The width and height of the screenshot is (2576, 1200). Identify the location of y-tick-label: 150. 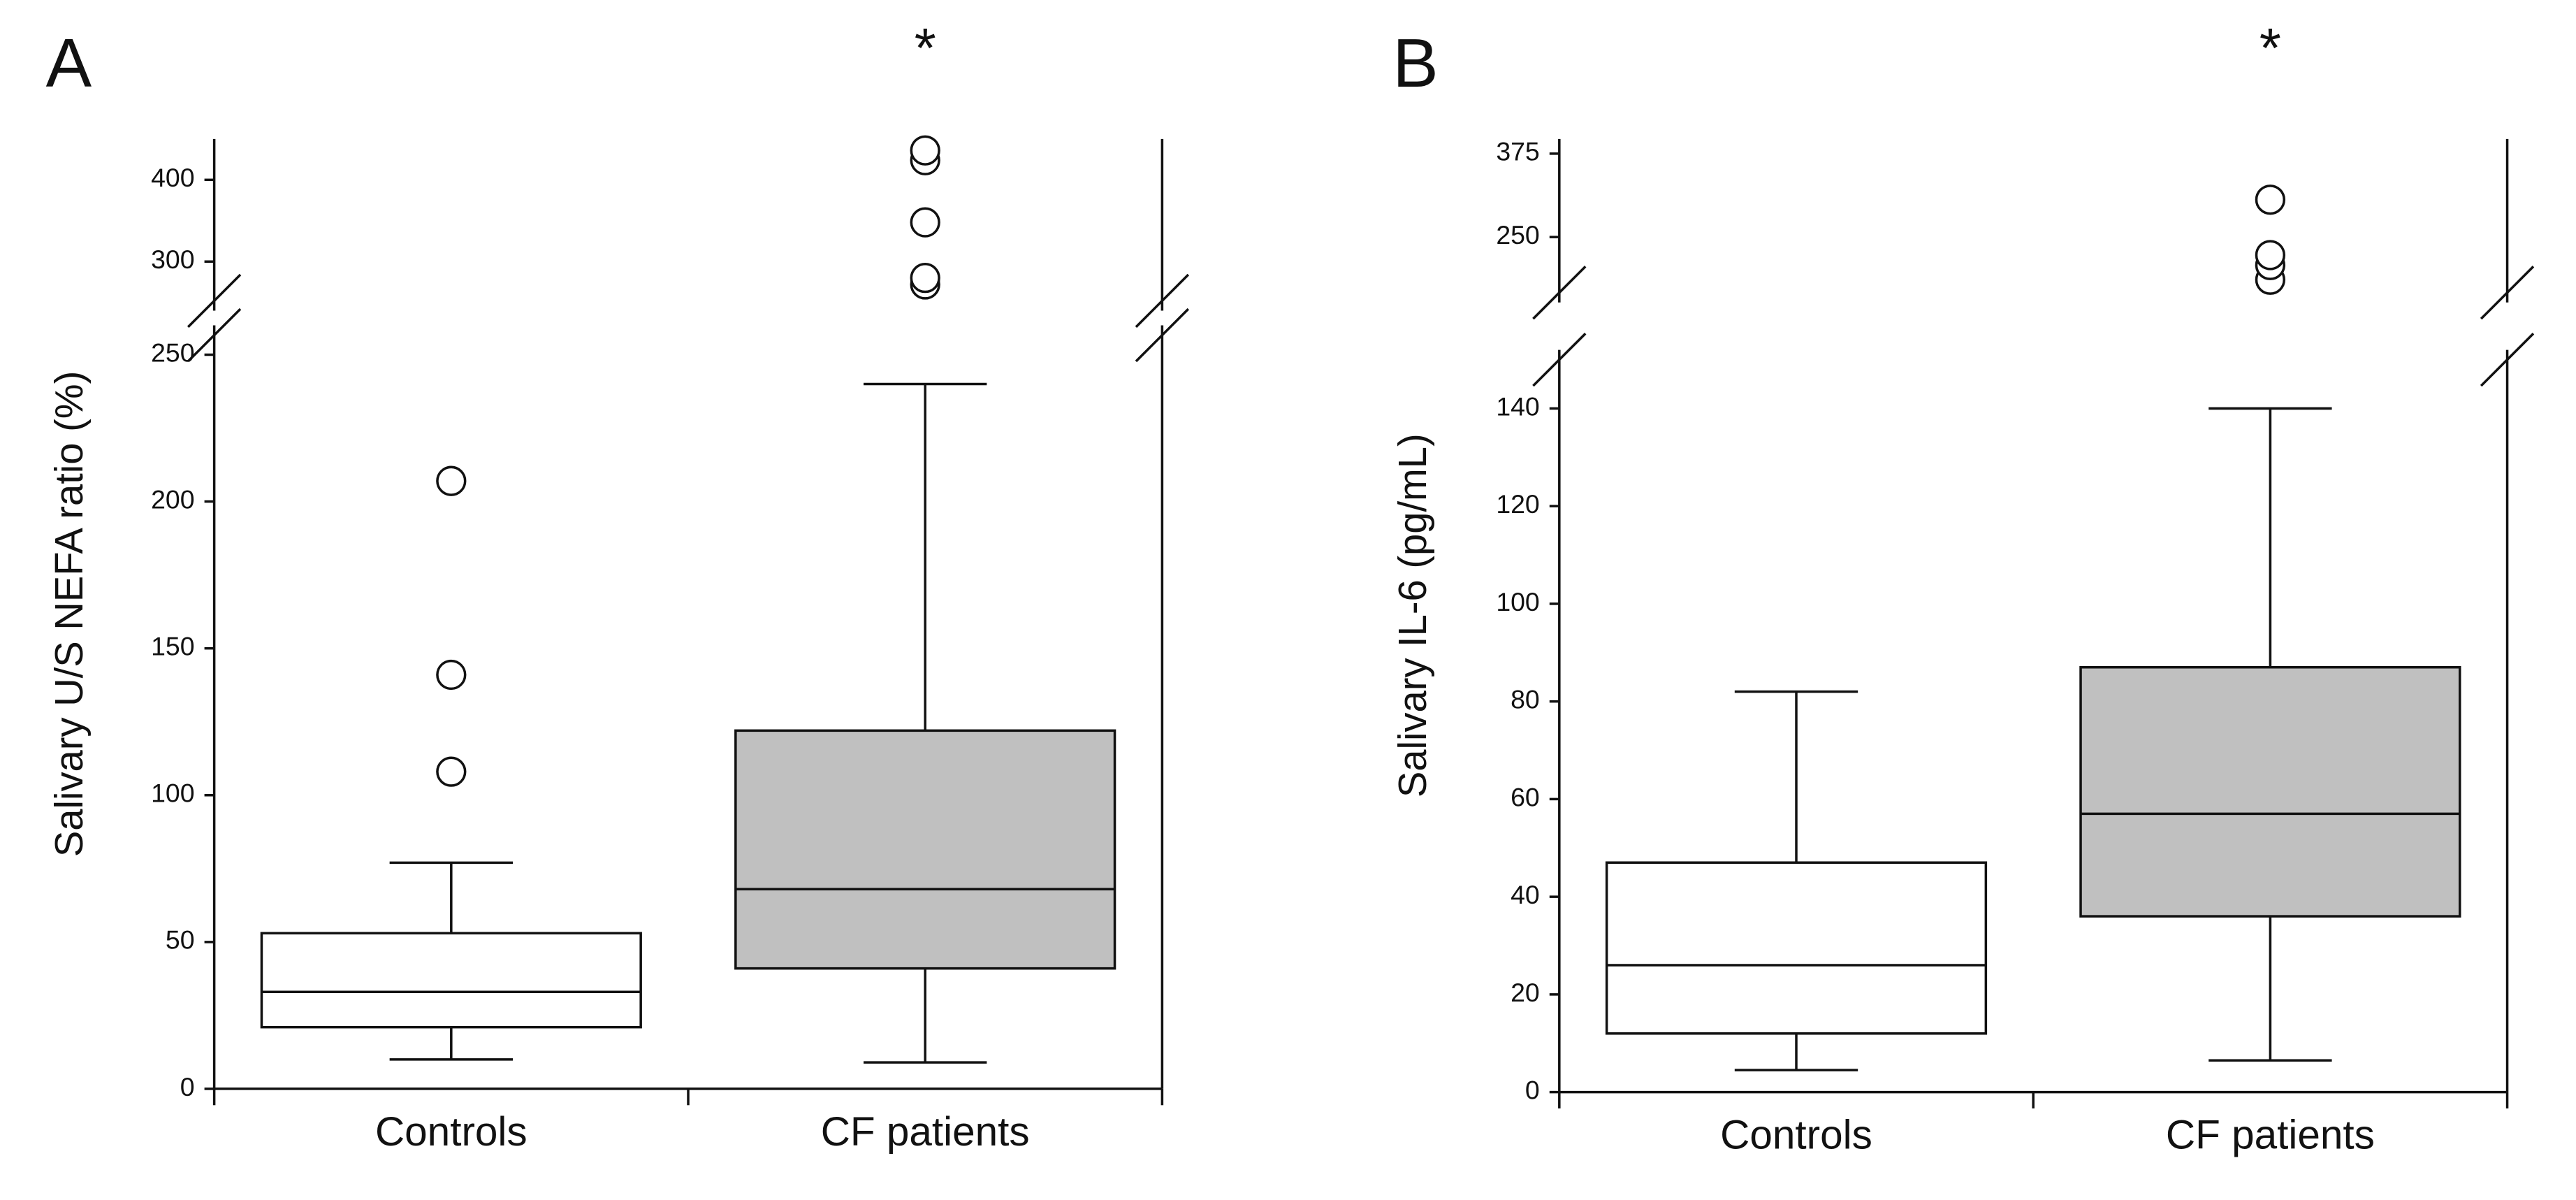
(172, 646).